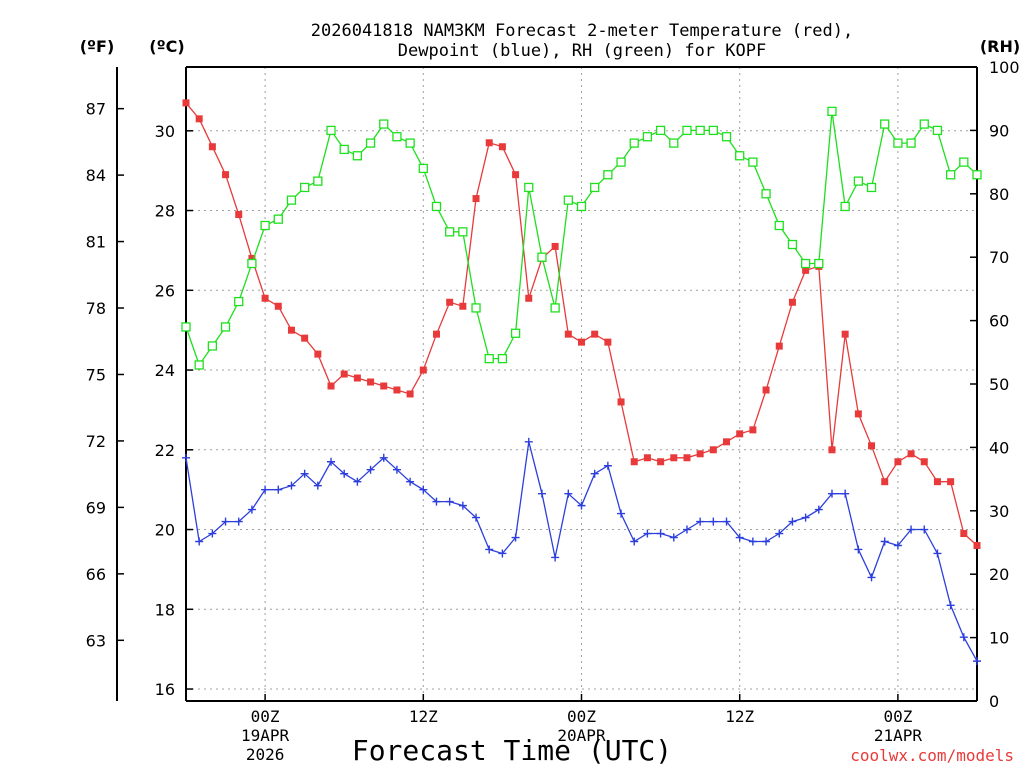 The height and width of the screenshot is (768, 1024). What do you see at coordinates (96, 574) in the screenshot?
I see `fahrenheit-tick-label: 66` at bounding box center [96, 574].